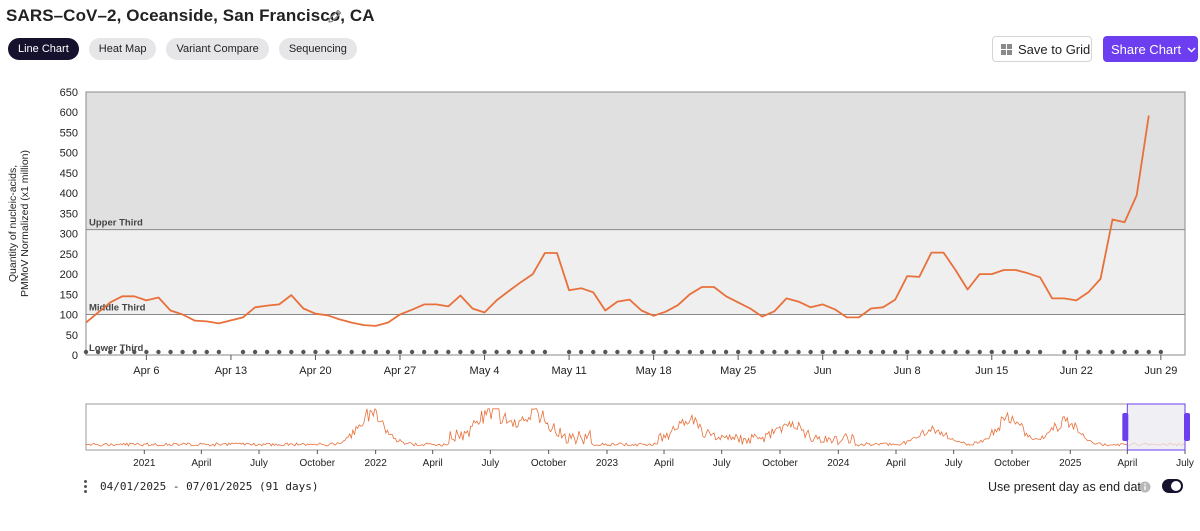  I want to click on y-axis-label-1: PMMoV Normalized (x1 million), so click(25, 223).